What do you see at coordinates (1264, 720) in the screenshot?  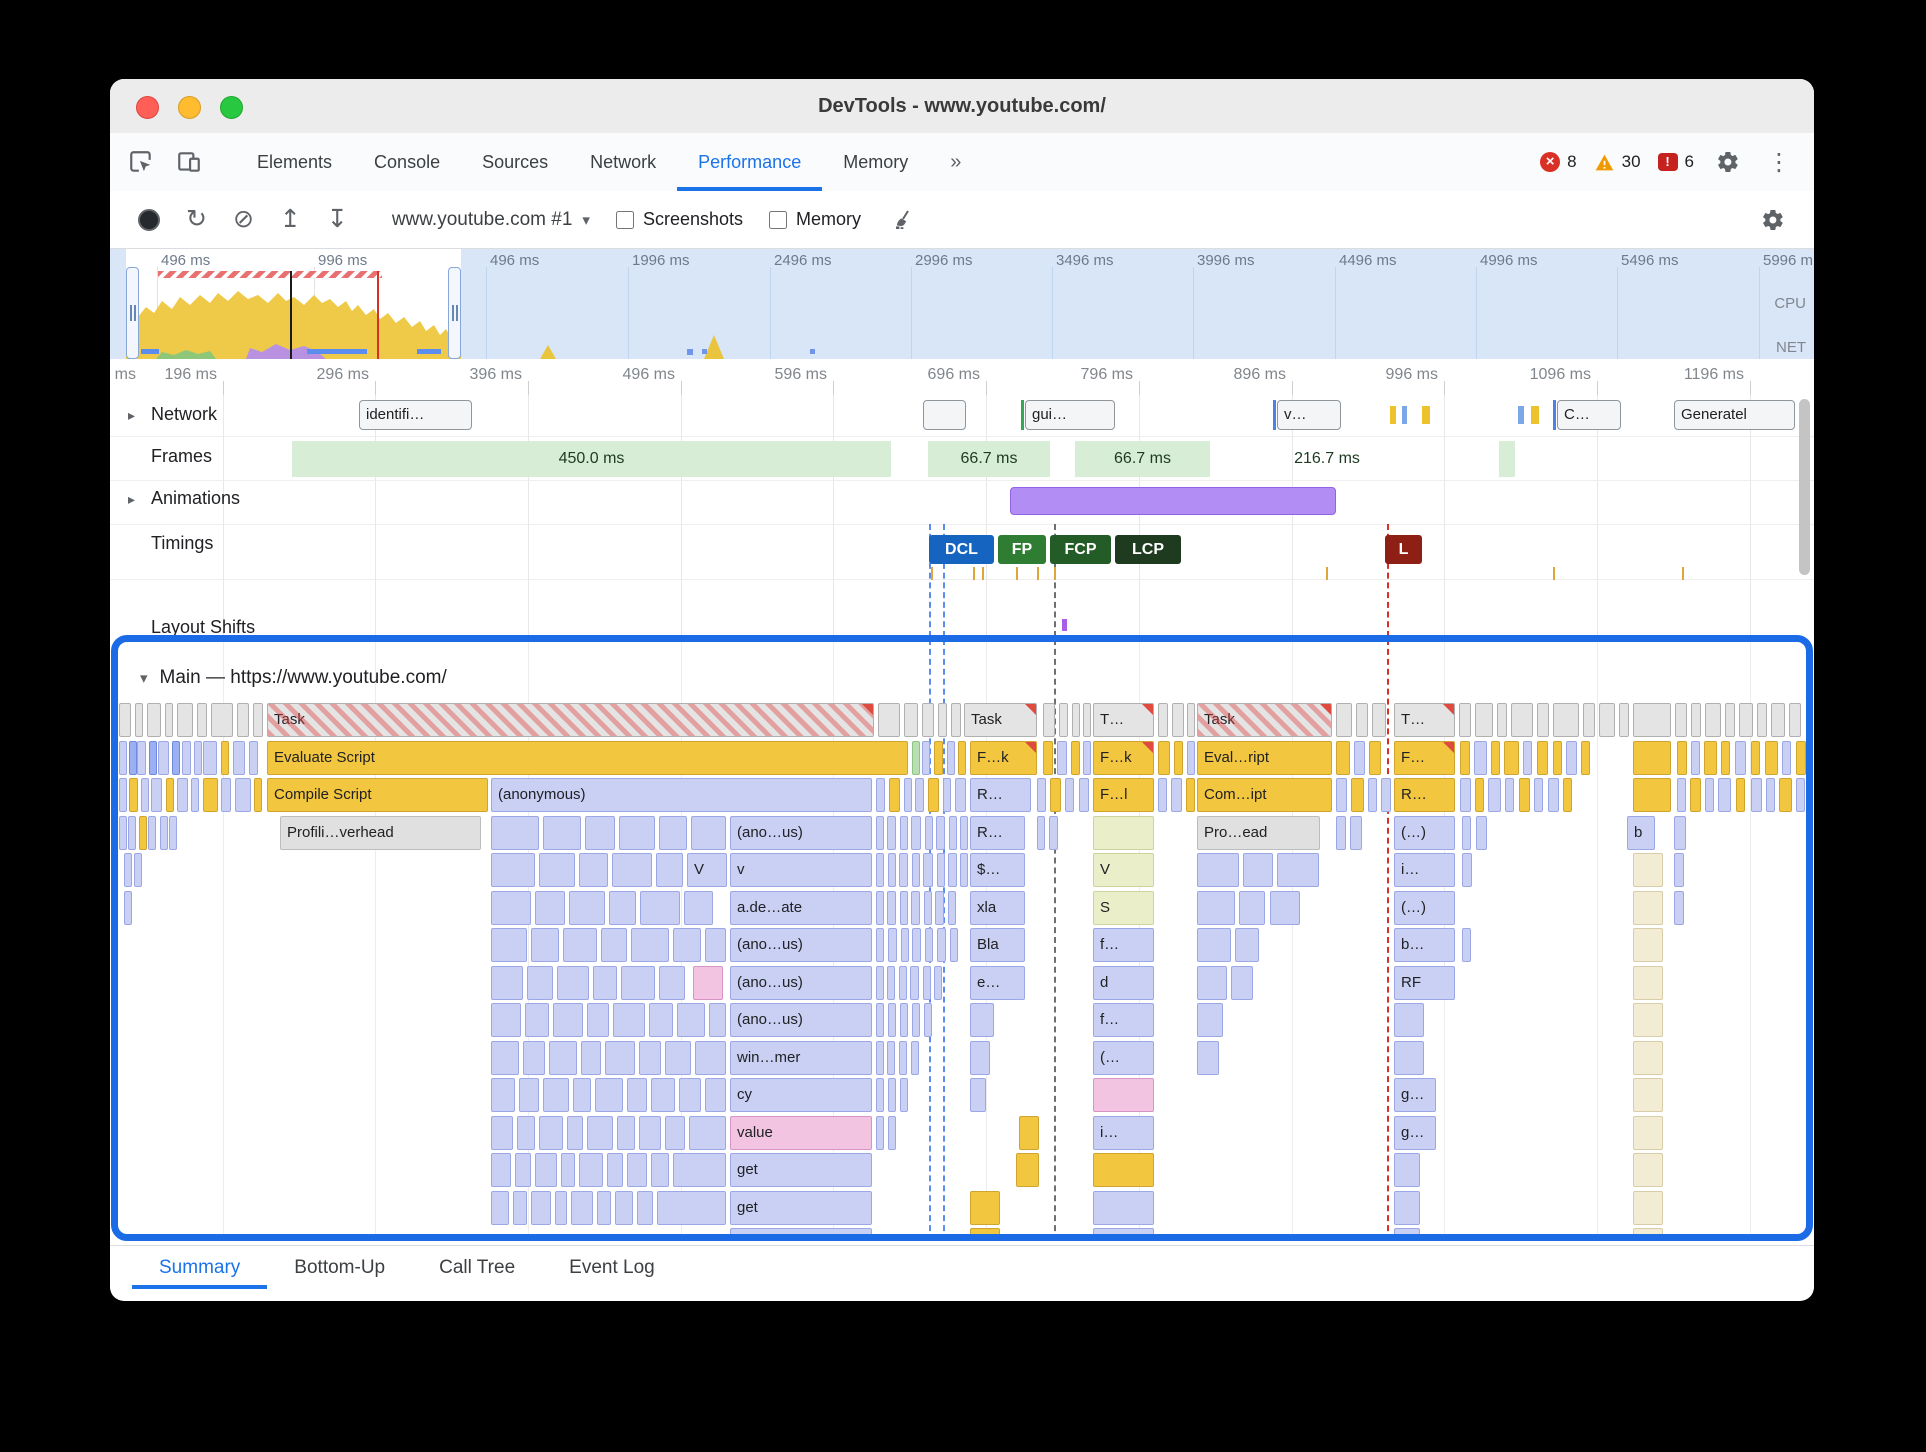 I see `flame-bar: Task` at bounding box center [1264, 720].